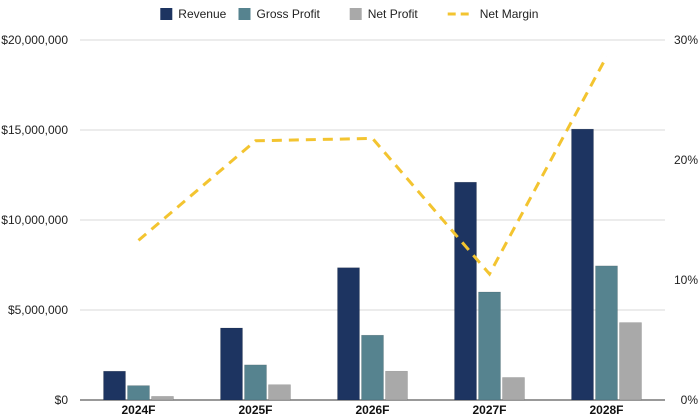  Describe the element at coordinates (606, 410) in the screenshot. I see `category-label: 2028F` at that location.